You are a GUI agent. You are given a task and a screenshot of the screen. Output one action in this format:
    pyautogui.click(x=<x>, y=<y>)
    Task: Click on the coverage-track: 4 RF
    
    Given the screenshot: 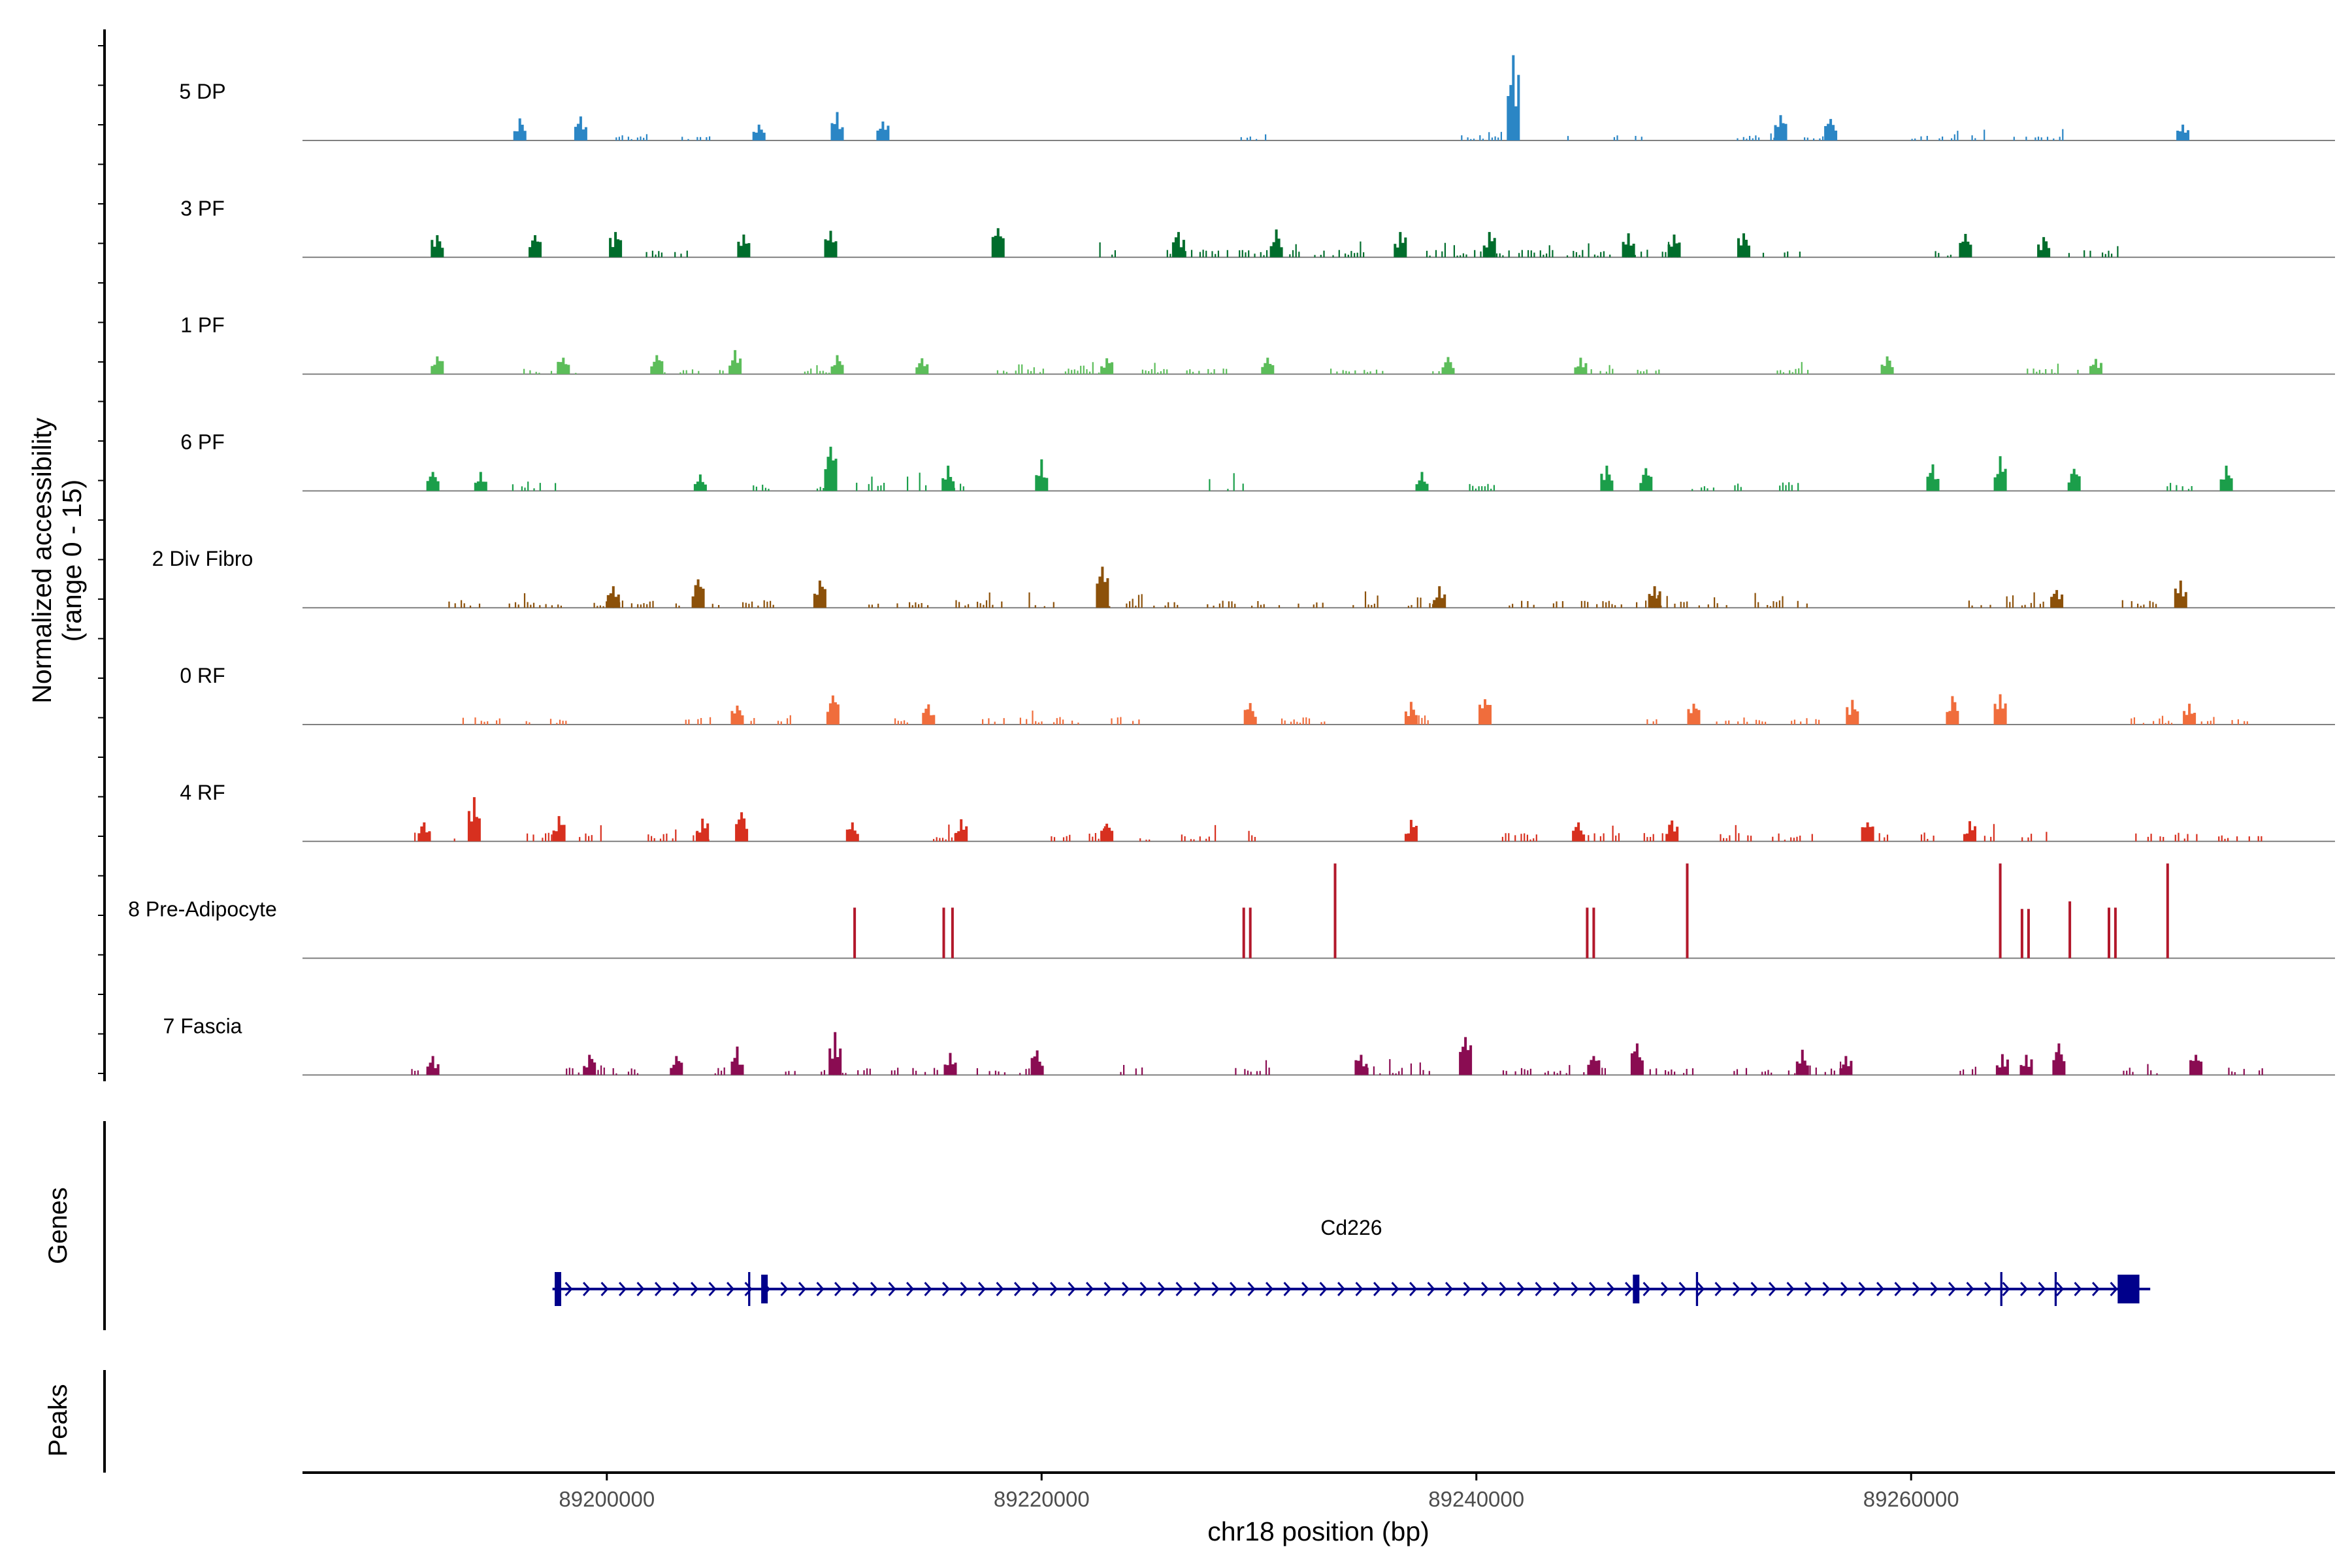 What is the action you would take?
    pyautogui.click(x=1257, y=811)
    